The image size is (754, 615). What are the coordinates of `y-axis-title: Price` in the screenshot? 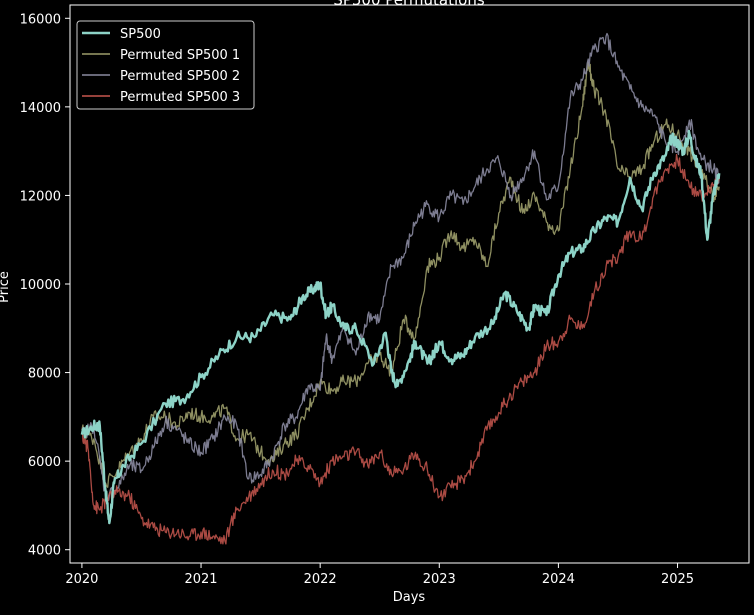 It's located at (6, 287).